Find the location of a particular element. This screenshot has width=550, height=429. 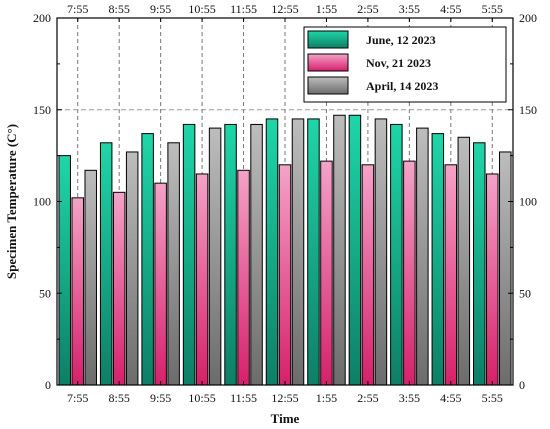

y-tick-label-left: 150 is located at coordinates (42, 110).